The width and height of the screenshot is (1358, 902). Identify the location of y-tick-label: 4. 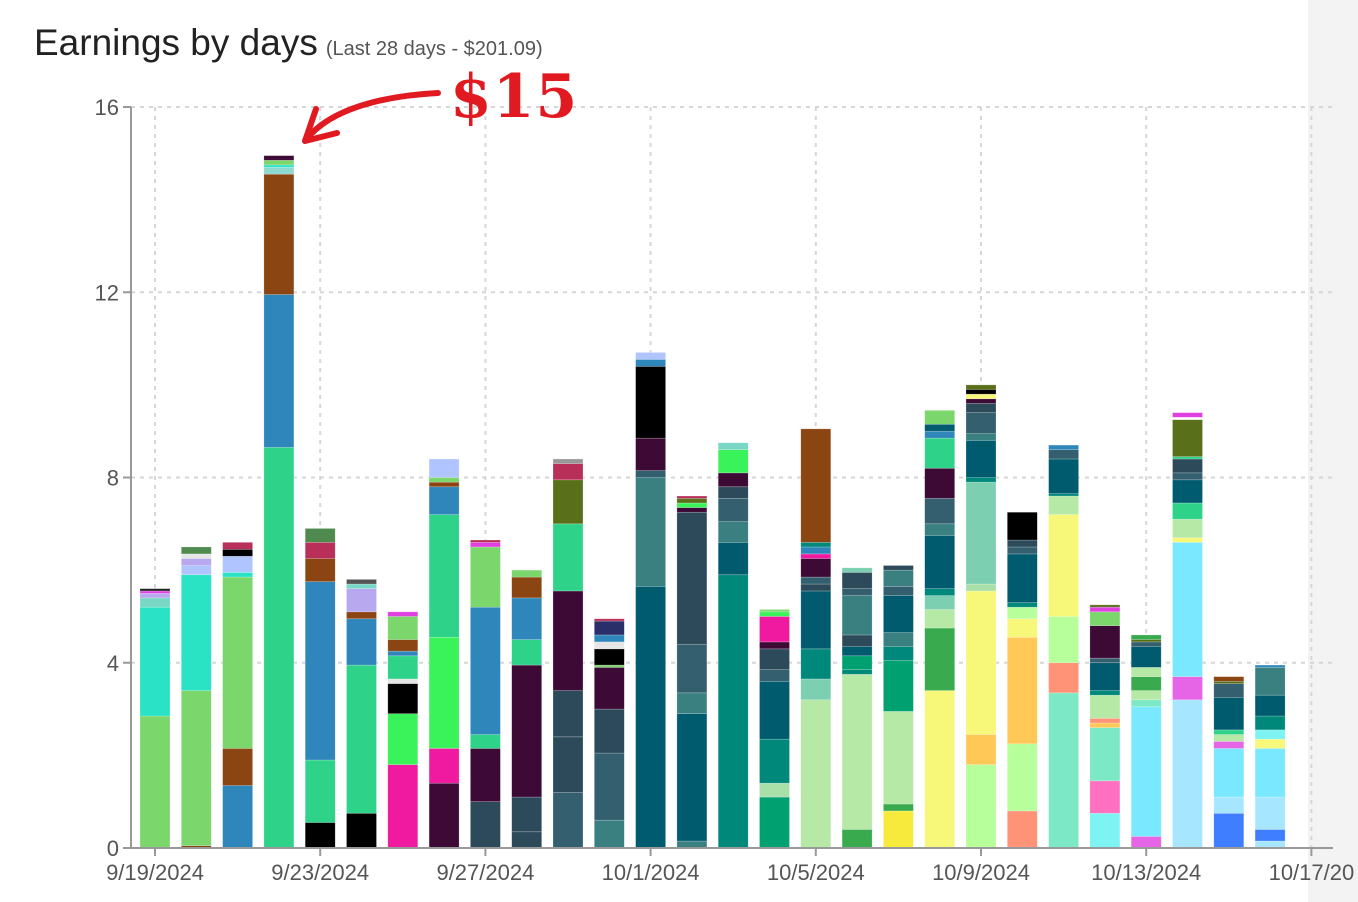
(113, 663).